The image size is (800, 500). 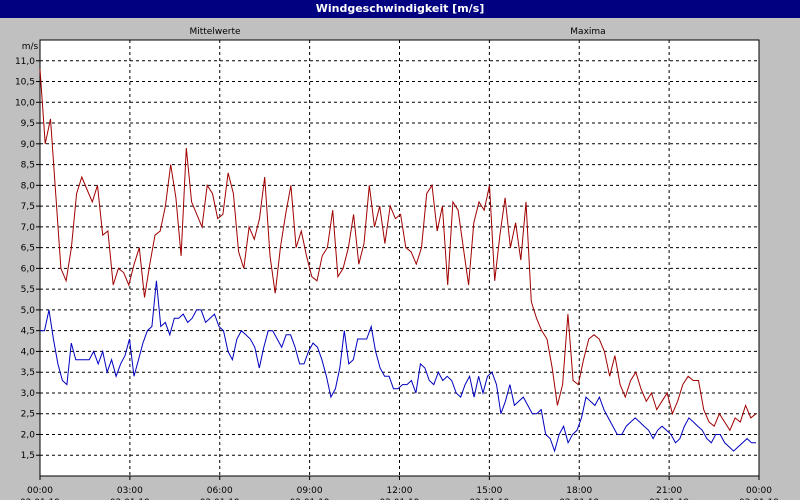 What do you see at coordinates (587, 32) in the screenshot?
I see `legend-maxima: Maxima` at bounding box center [587, 32].